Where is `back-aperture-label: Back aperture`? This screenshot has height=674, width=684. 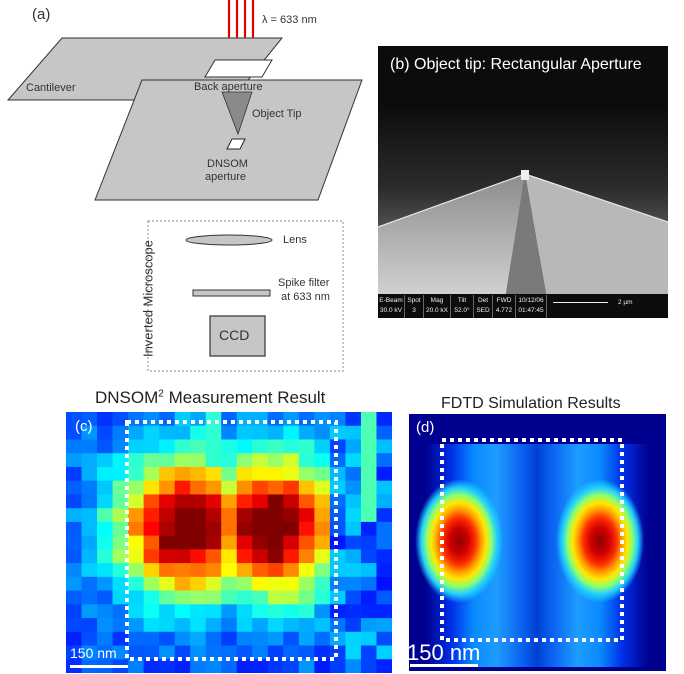
back-aperture-label: Back aperture is located at coordinates (228, 87).